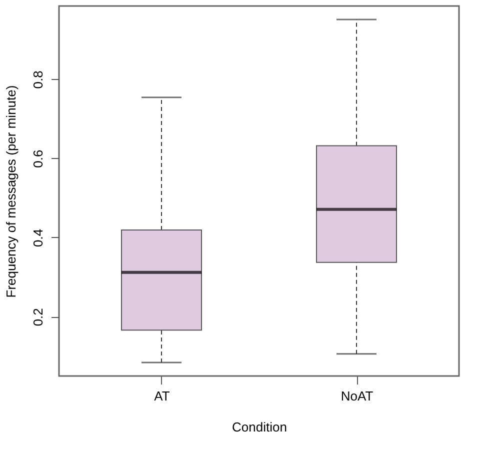 The image size is (502, 451). I want to click on y-tick-label: 0.4, so click(38, 238).